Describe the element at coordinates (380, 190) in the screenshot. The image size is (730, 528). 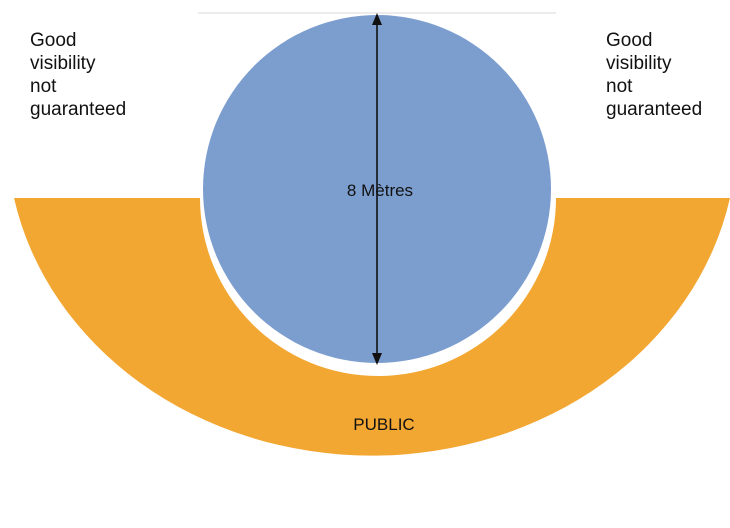
I see `diameter-label: 8 Mètres` at that location.